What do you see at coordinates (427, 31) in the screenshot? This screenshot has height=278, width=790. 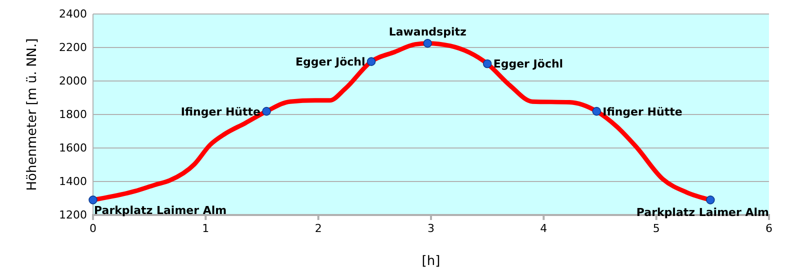 I see `annotation: Lawandspitz` at bounding box center [427, 31].